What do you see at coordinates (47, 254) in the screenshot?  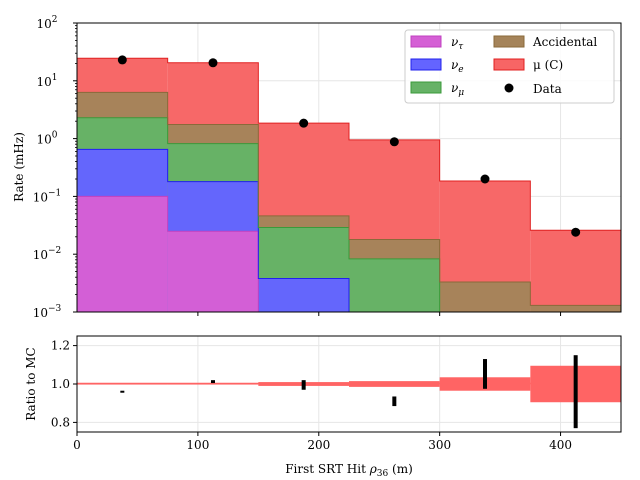 I see `main-y-tick-label: 10⁻²` at bounding box center [47, 254].